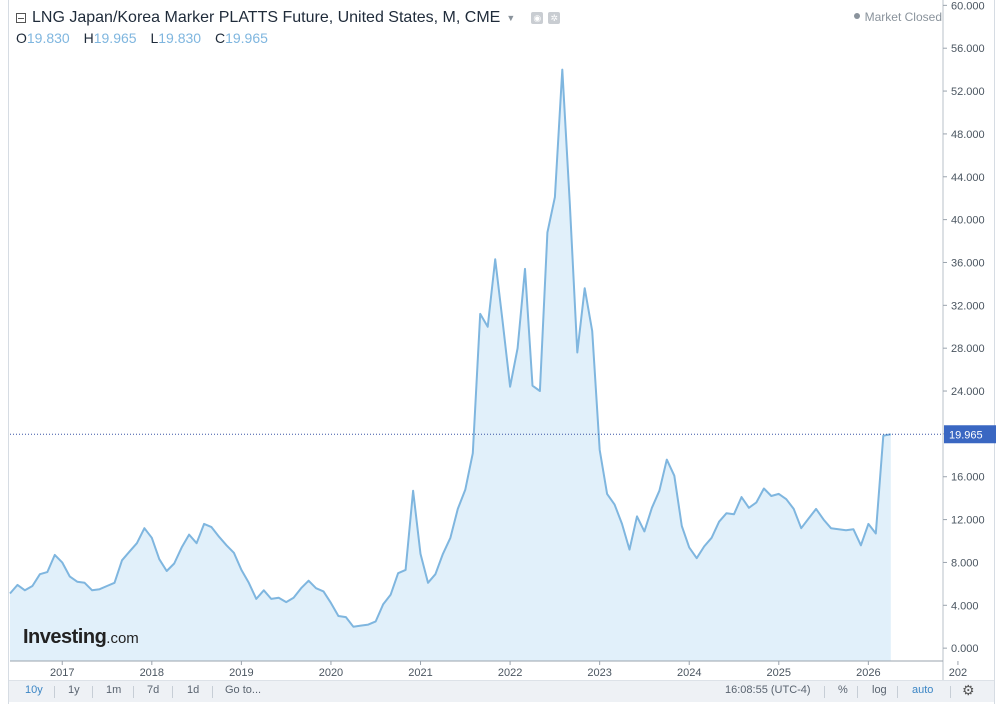  Describe the element at coordinates (511, 18) in the screenshot. I see `caret-down-icon: ▼` at that location.